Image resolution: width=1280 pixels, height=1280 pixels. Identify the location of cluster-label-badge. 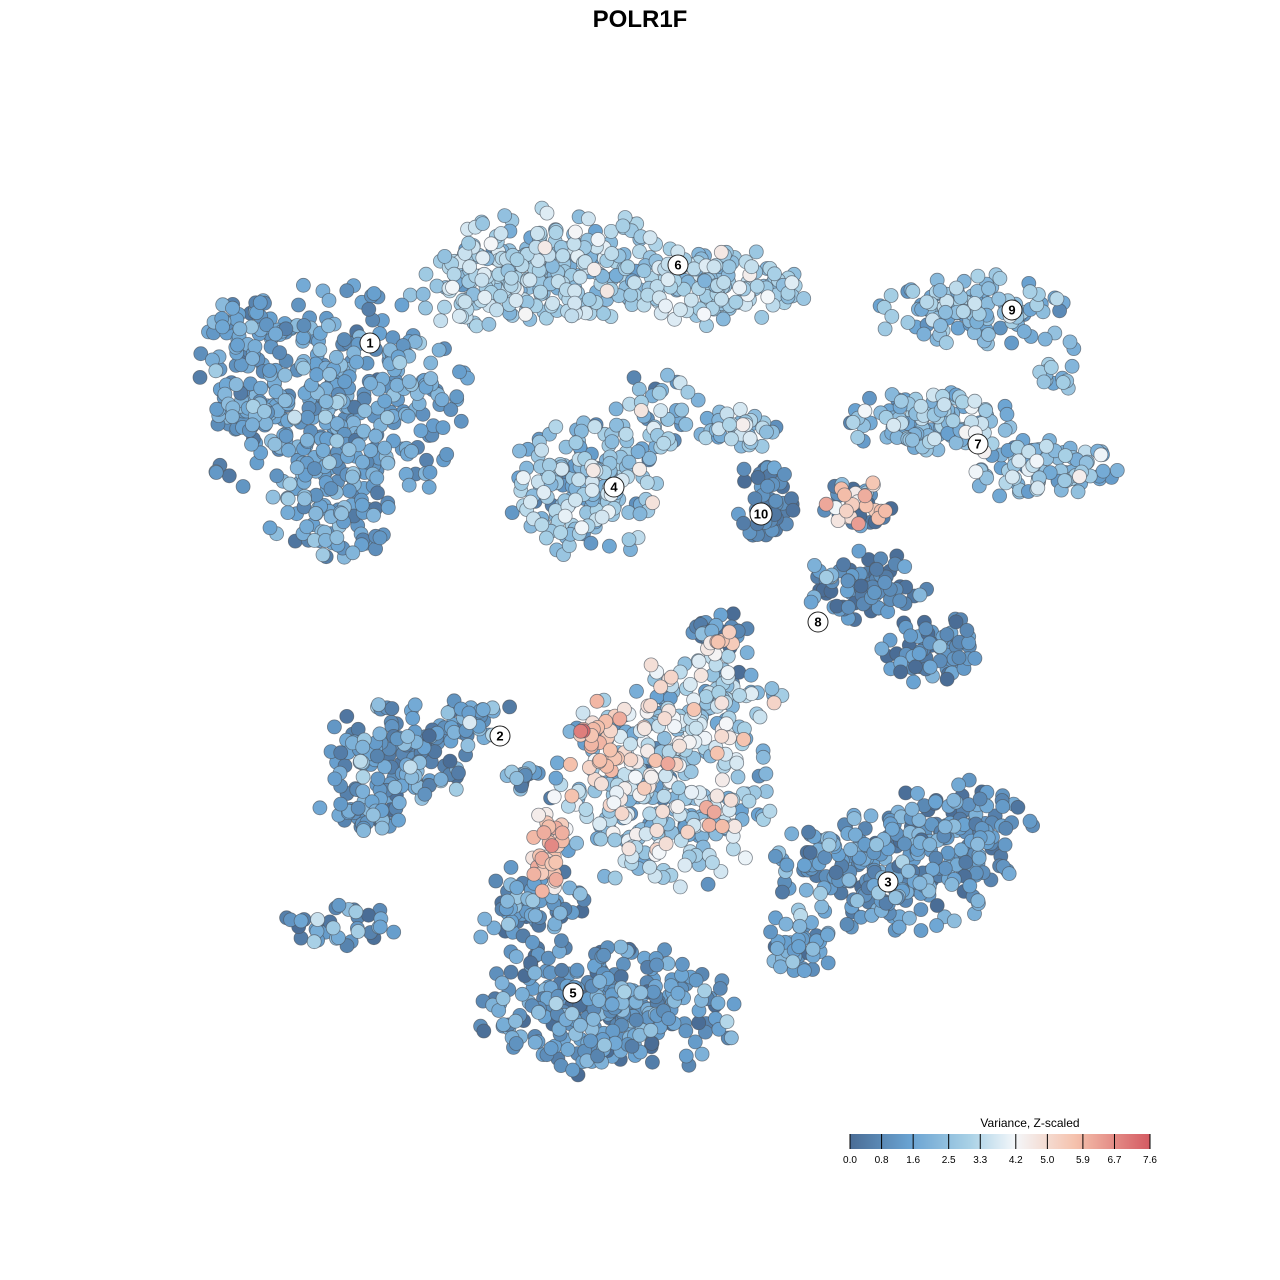
(978, 444).